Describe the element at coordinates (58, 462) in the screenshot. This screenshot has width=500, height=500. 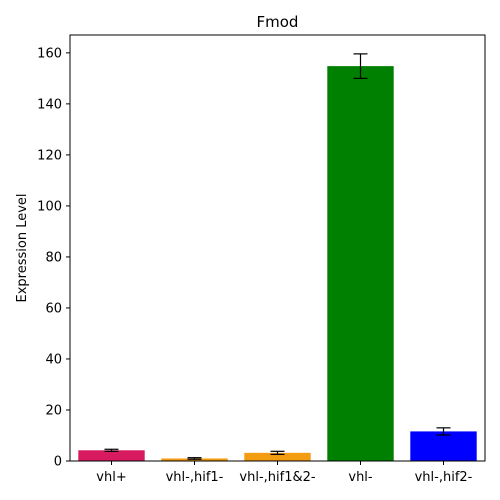
I see `y-tick-label: 0` at that location.